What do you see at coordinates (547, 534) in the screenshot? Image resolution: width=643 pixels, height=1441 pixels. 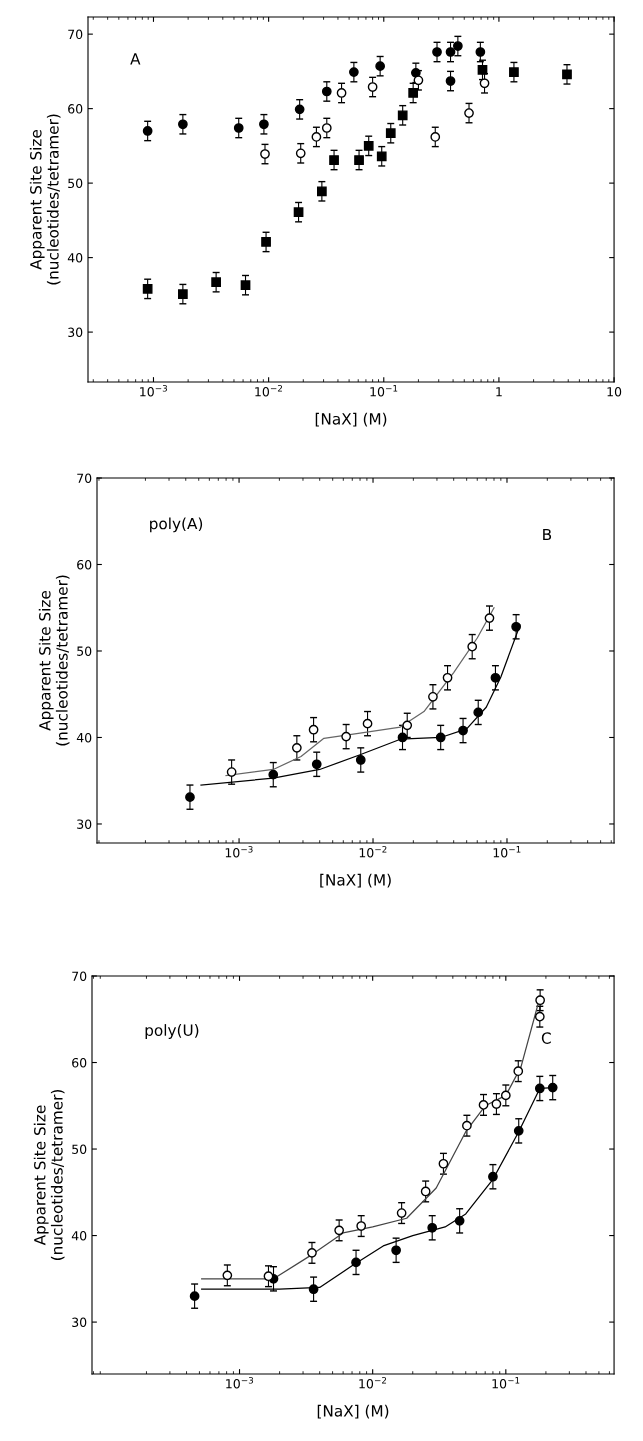 I see `annotation: B` at bounding box center [547, 534].